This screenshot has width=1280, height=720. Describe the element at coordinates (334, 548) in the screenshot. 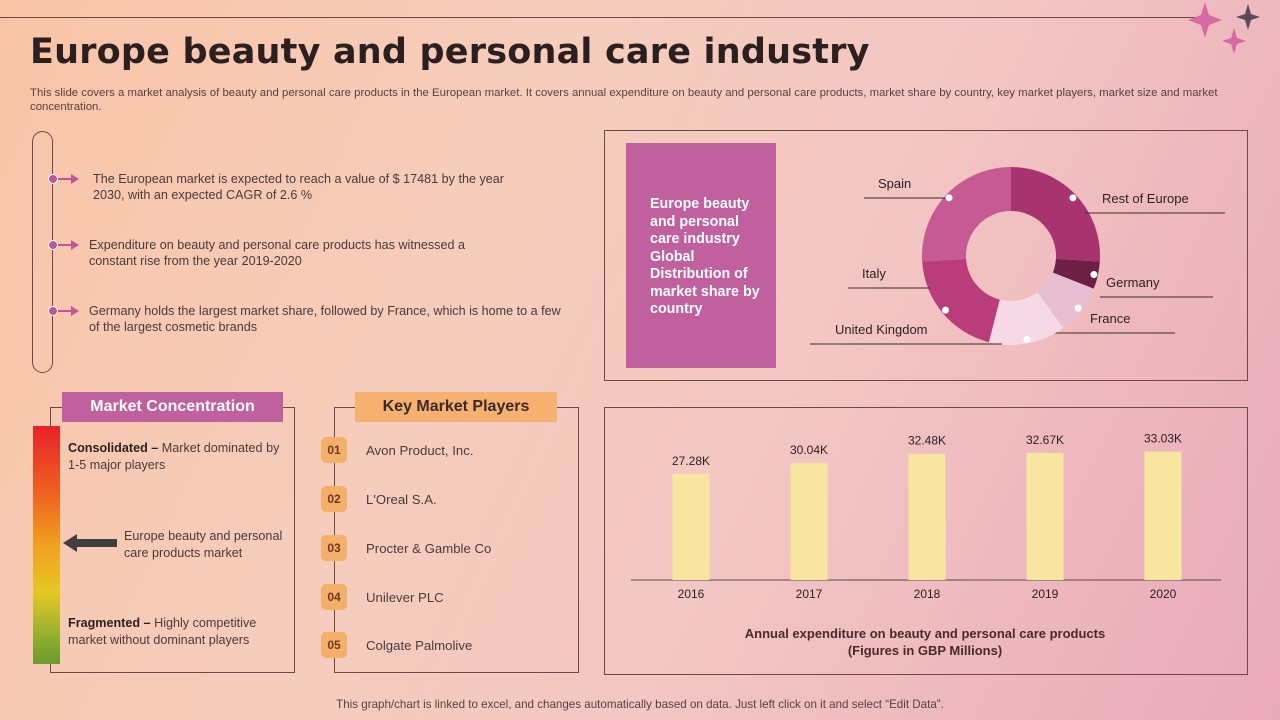

I see `player-number: 03` at that location.